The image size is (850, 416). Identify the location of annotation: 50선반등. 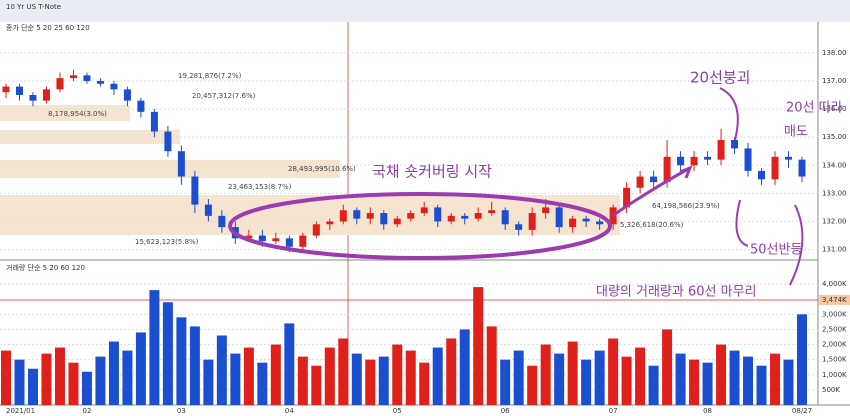
(776, 250).